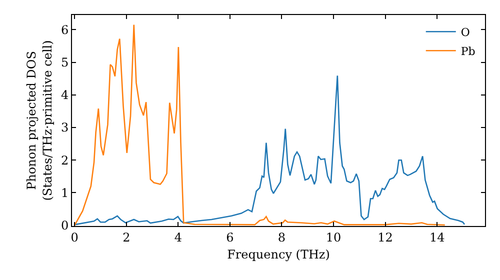 The image size is (500, 280). Describe the element at coordinates (178, 237) in the screenshot. I see `x-tick-label: 4` at that location.